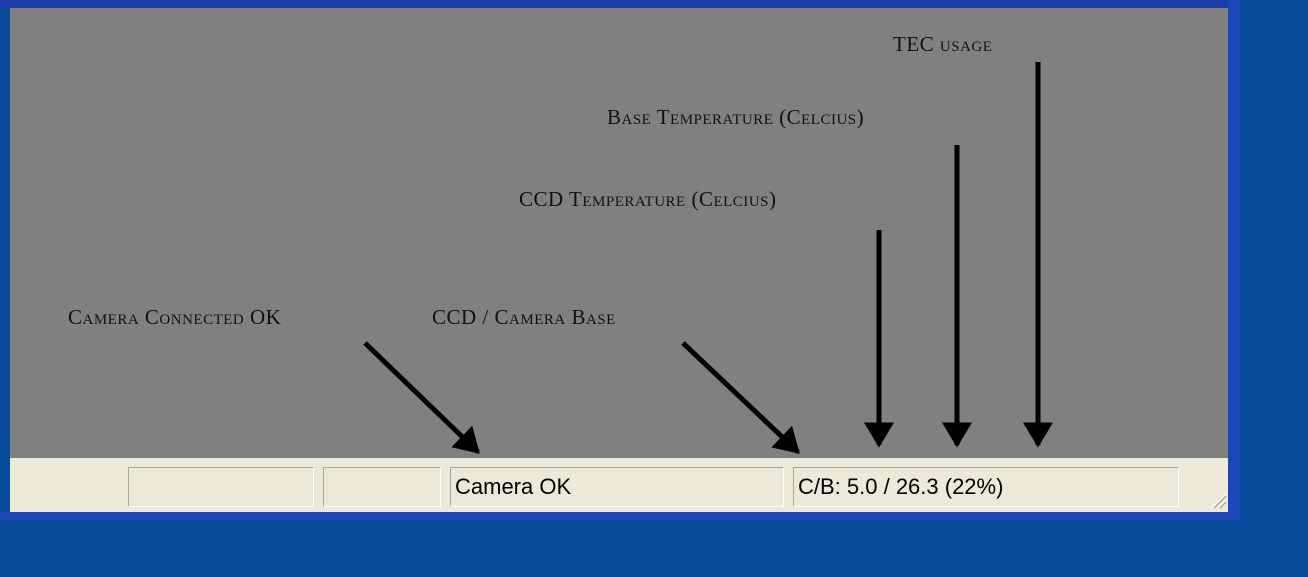  What do you see at coordinates (943, 44) in the screenshot?
I see `annotation: TEC usage` at bounding box center [943, 44].